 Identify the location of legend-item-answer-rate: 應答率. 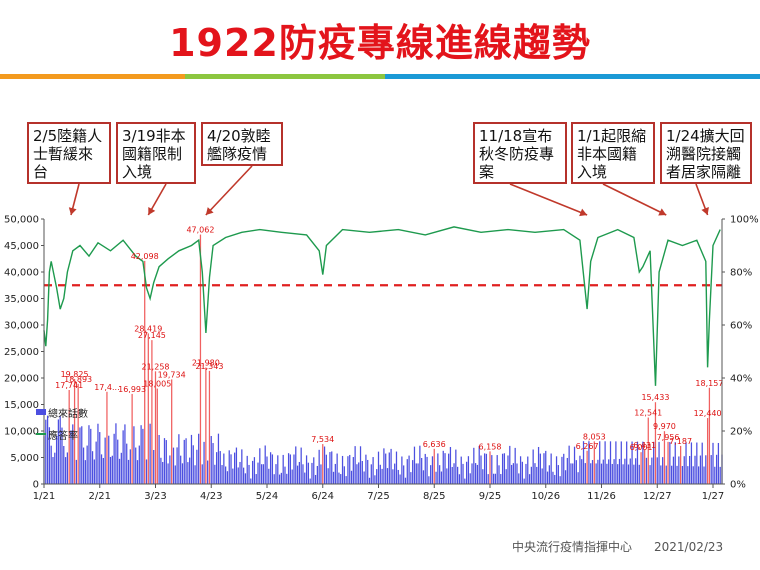
(62, 434).